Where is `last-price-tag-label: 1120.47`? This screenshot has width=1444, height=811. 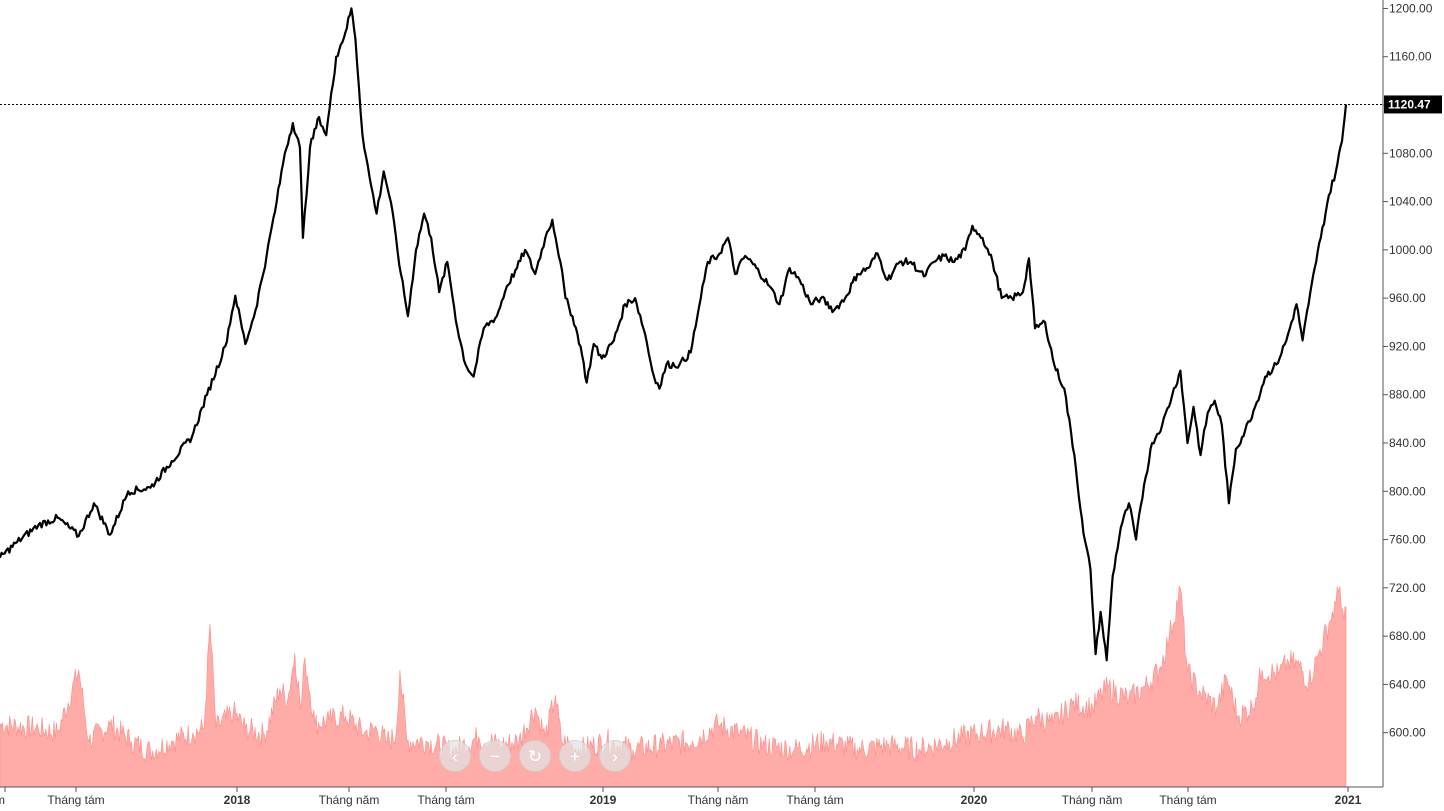
last-price-tag-label: 1120.47 is located at coordinates (1409, 104).